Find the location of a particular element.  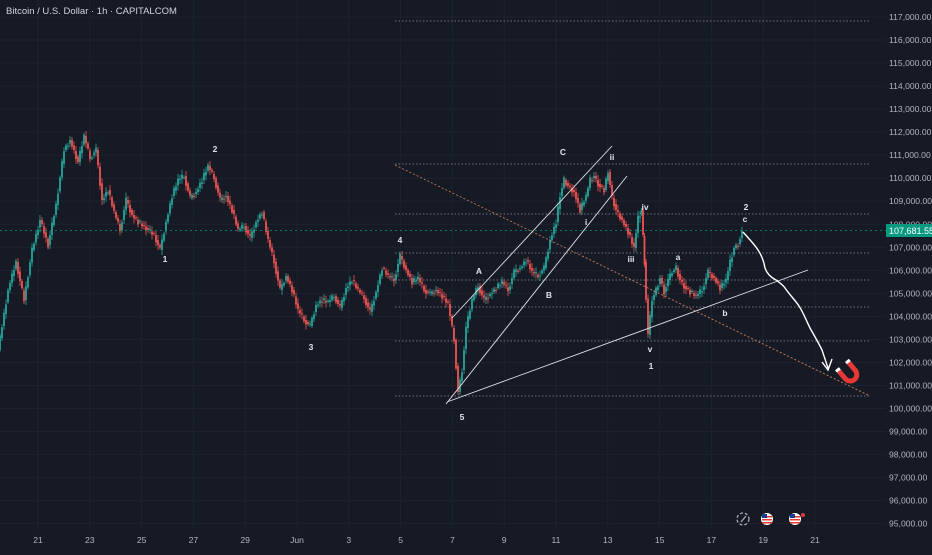

replay-icon is located at coordinates (743, 519).